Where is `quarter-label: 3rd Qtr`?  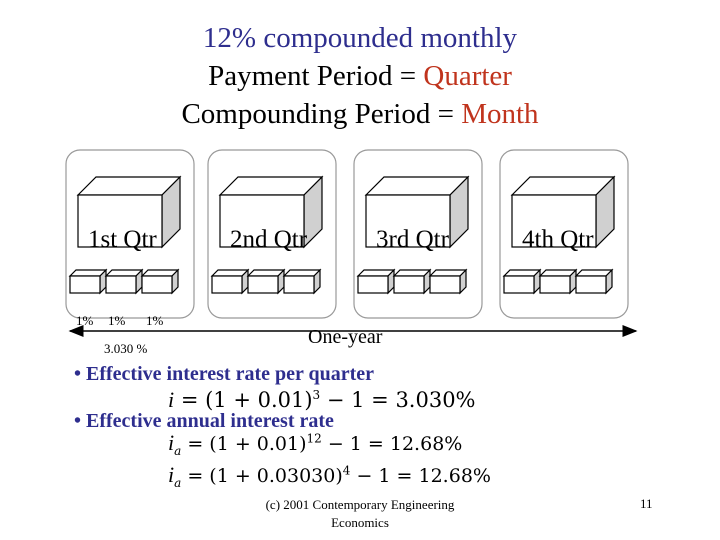 quarter-label: 3rd Qtr is located at coordinates (413, 239).